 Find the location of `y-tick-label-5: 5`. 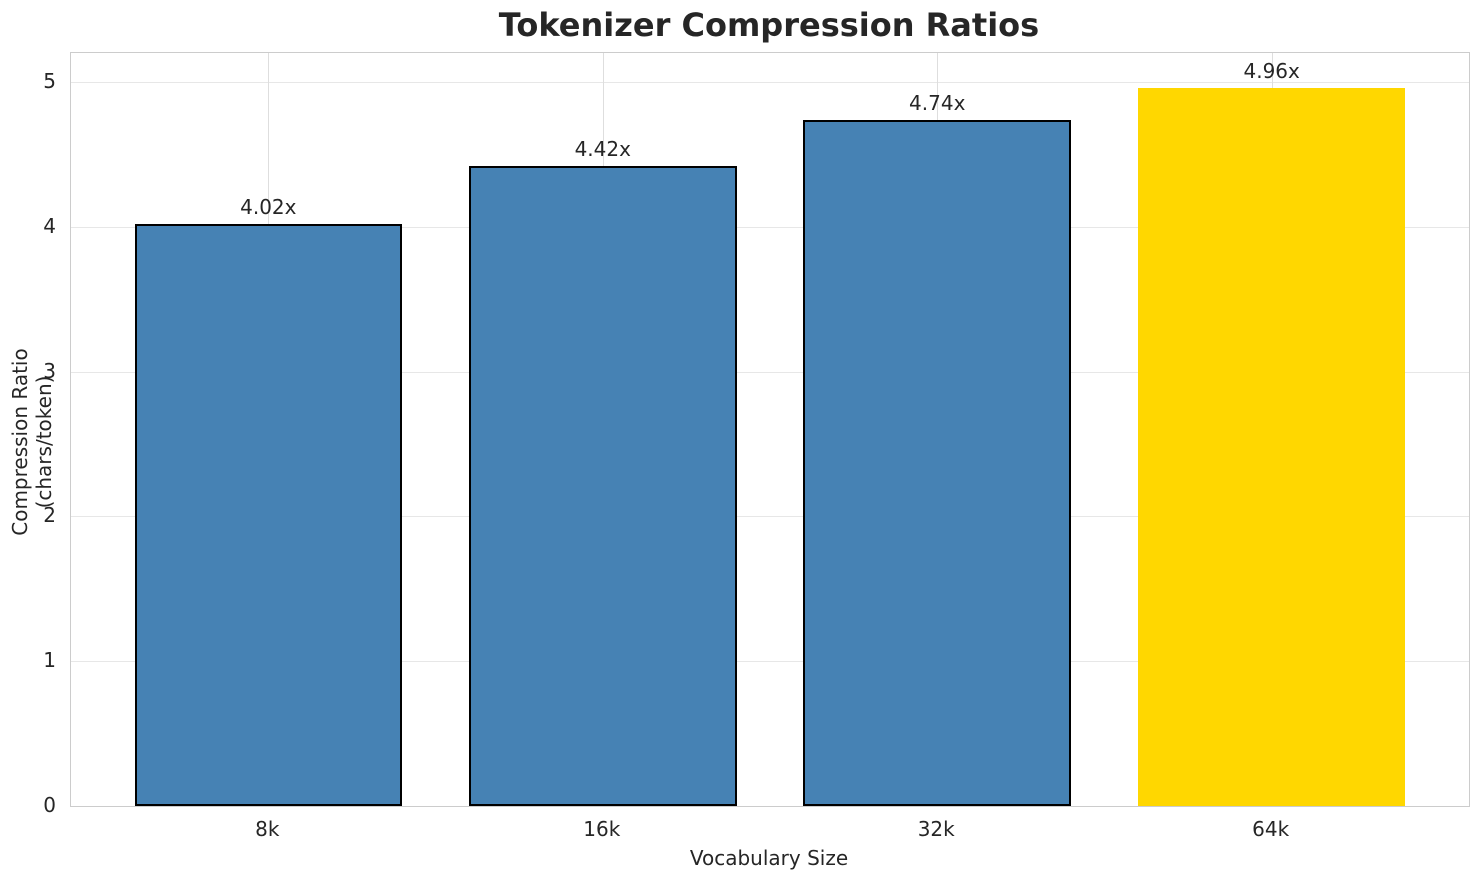

y-tick-label-5: 5 is located at coordinates (49, 80).